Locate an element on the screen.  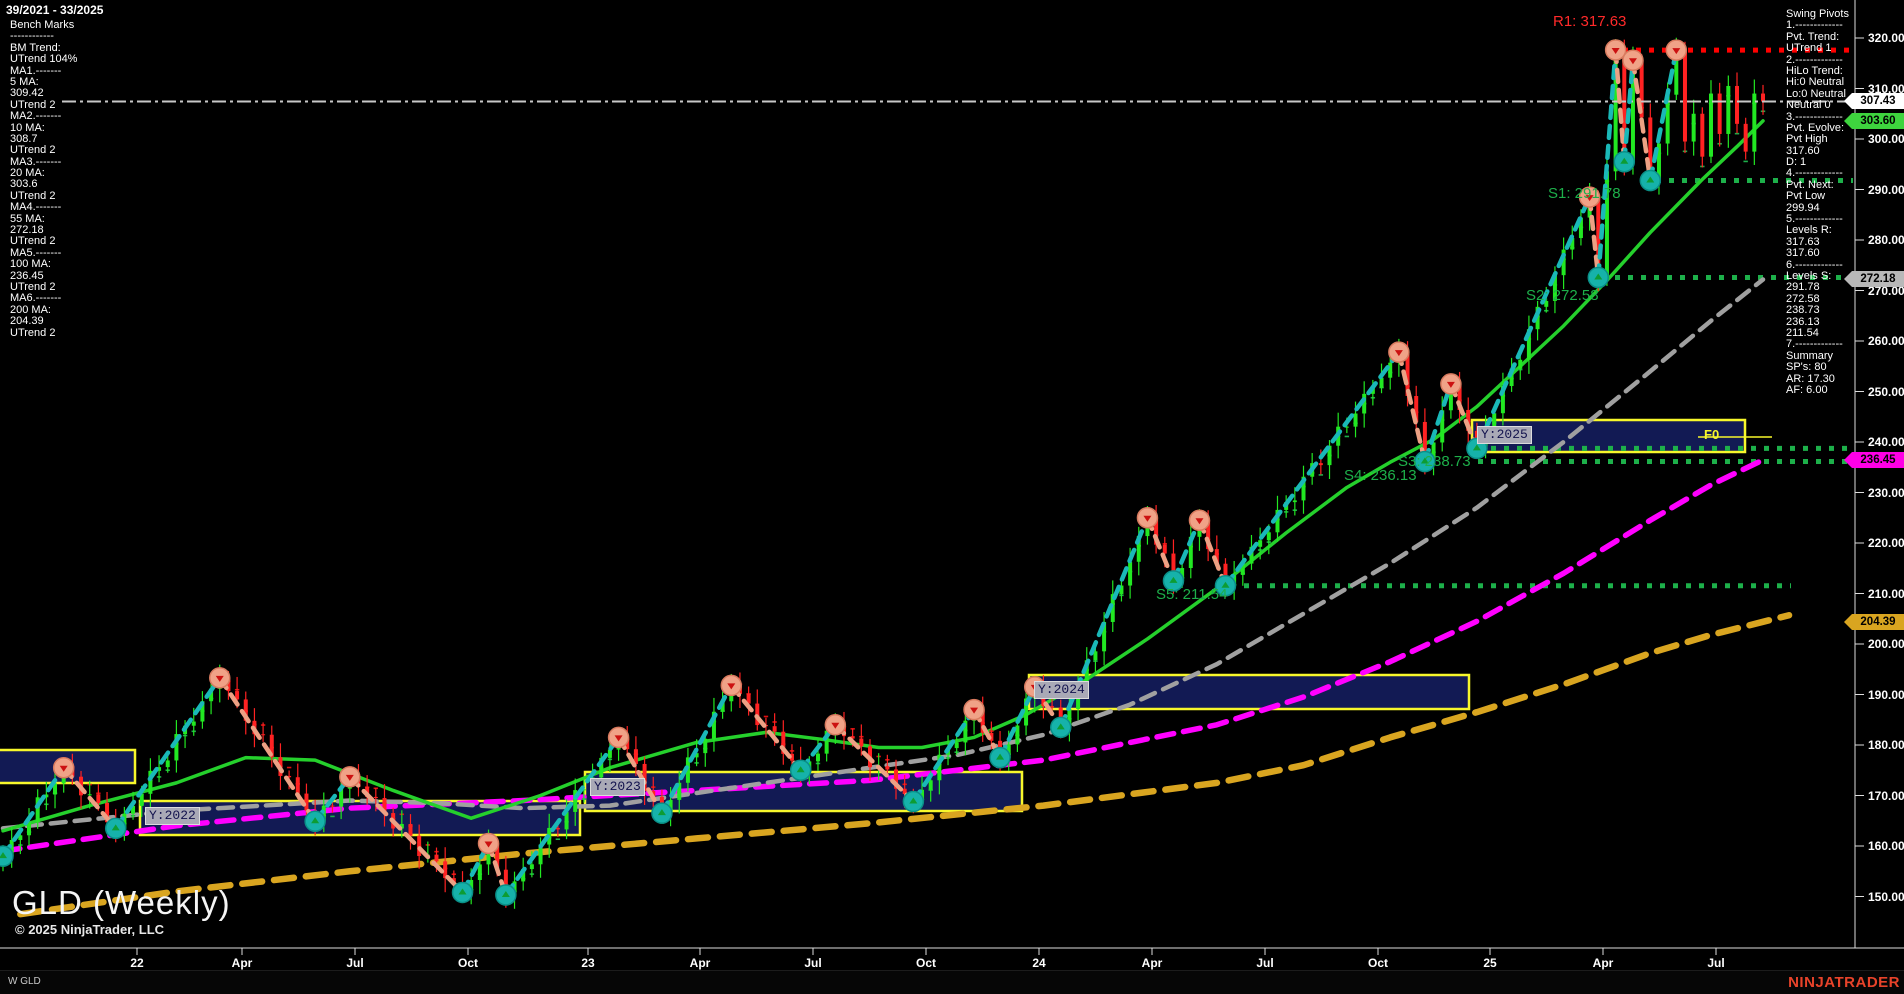
level-label: S5: 211.54 is located at coordinates (1192, 594).